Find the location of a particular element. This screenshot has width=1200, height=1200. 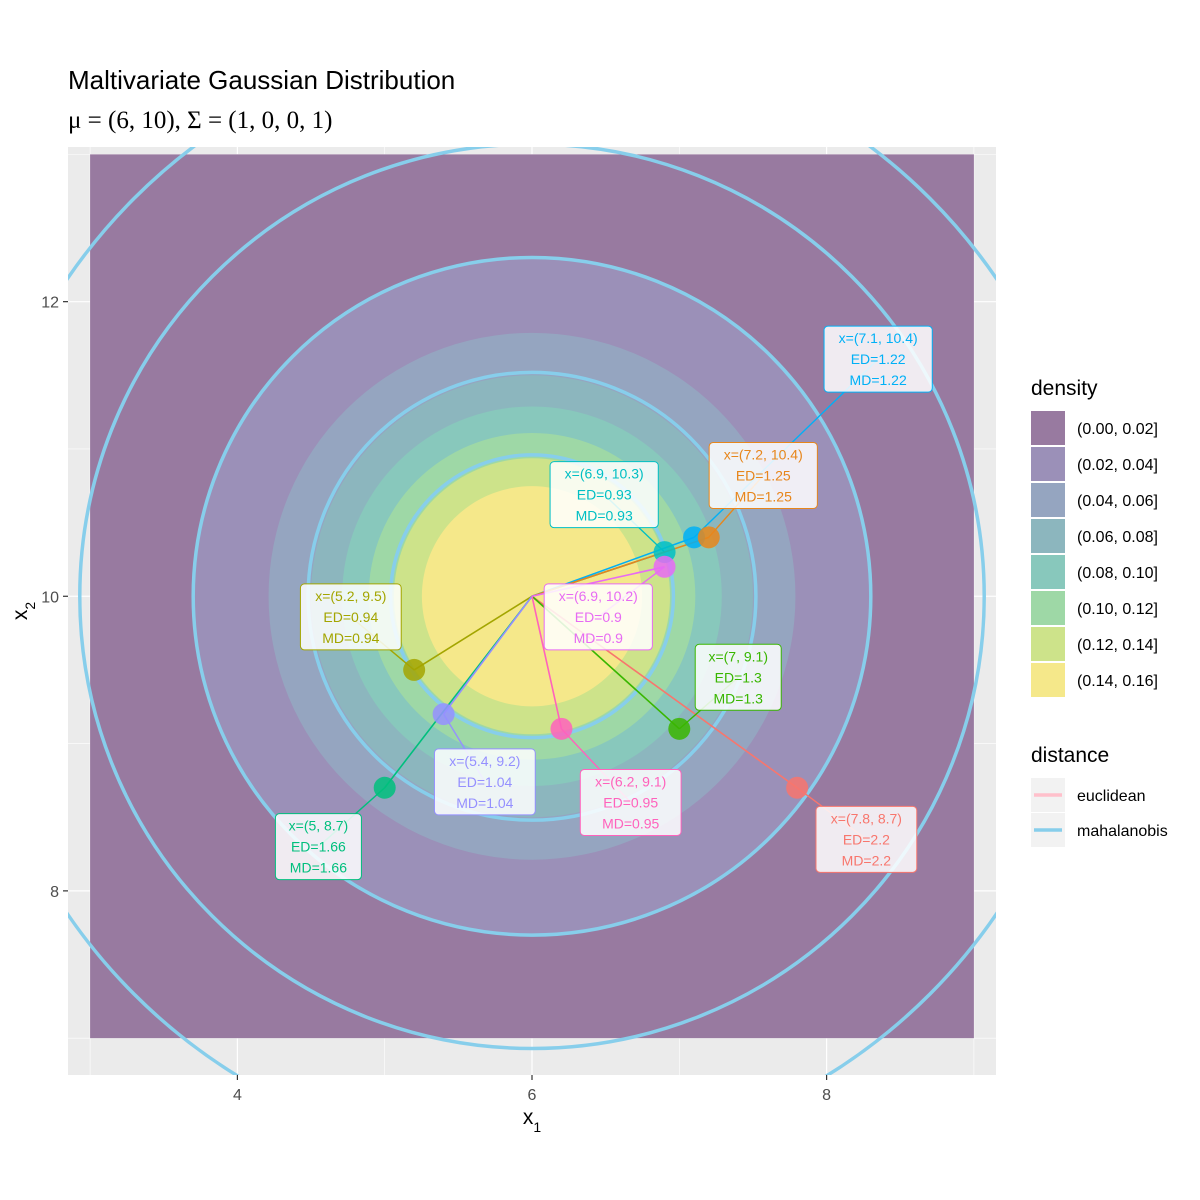

x-tick-label: 8 is located at coordinates (826, 1095).